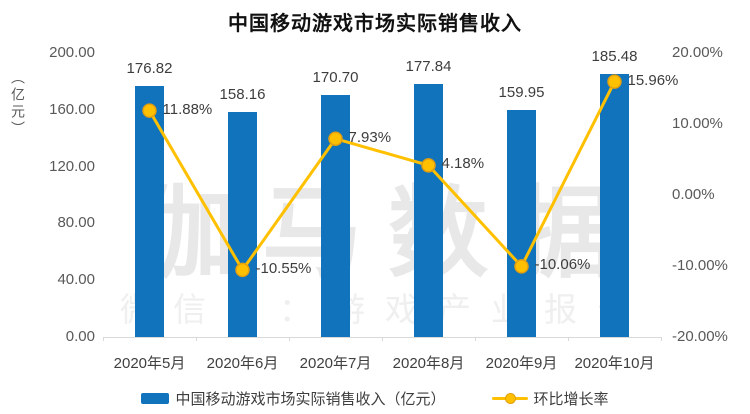 The image size is (750, 414). Describe the element at coordinates (149, 68) in the screenshot. I see `revenue-value-label: 176.82` at that location.